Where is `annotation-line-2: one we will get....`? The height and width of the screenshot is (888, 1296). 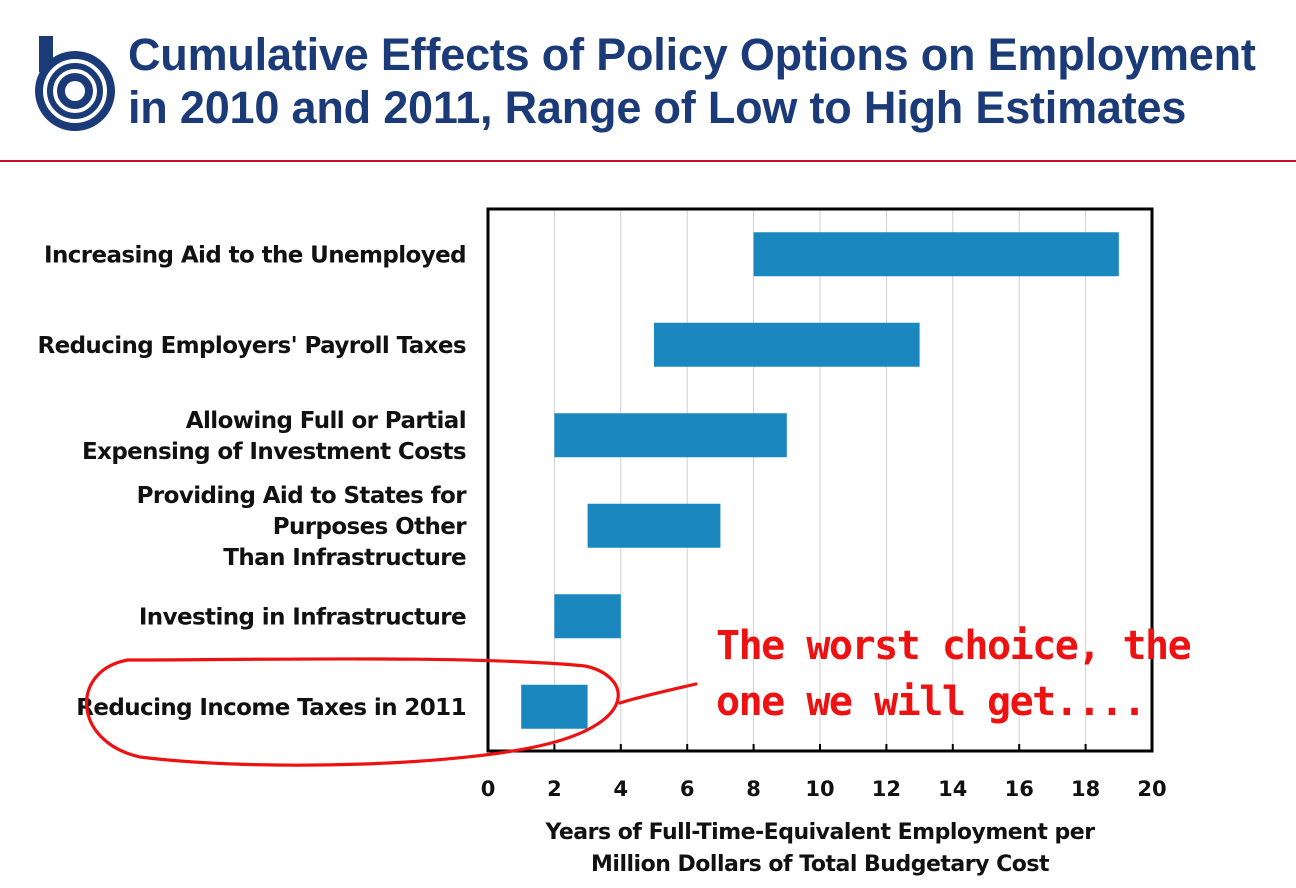 annotation-line-2: one we will get.... is located at coordinates (931, 702).